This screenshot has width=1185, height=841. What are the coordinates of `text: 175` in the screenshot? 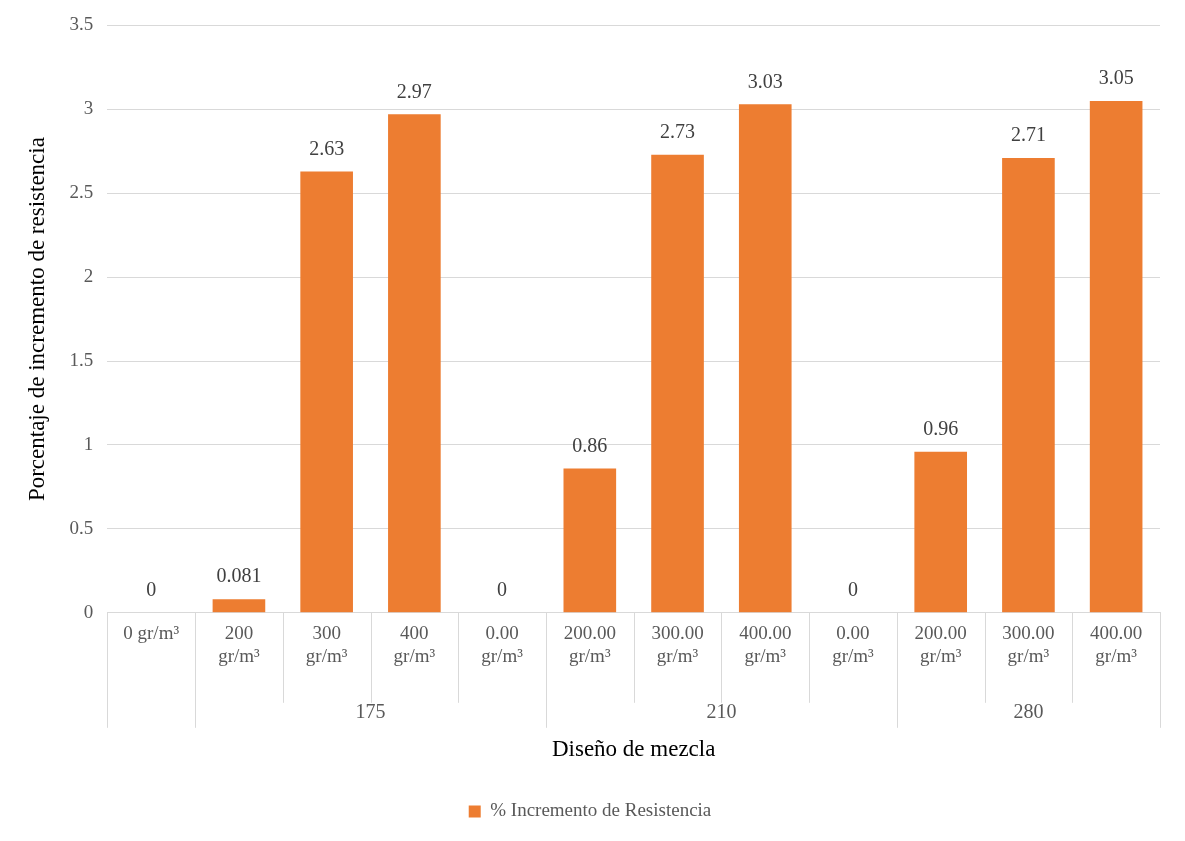 It's located at (370, 711).